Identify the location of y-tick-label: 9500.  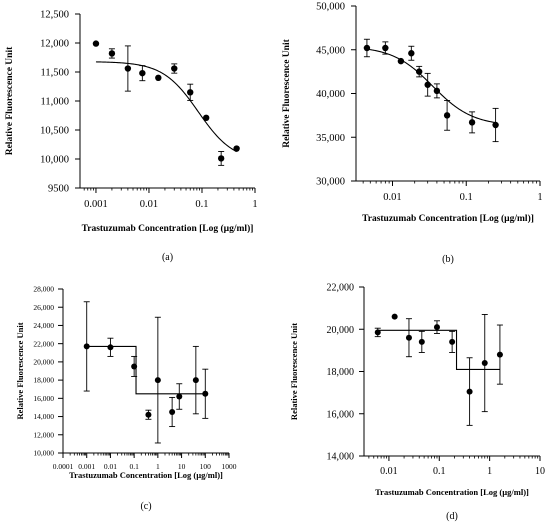
(58, 189).